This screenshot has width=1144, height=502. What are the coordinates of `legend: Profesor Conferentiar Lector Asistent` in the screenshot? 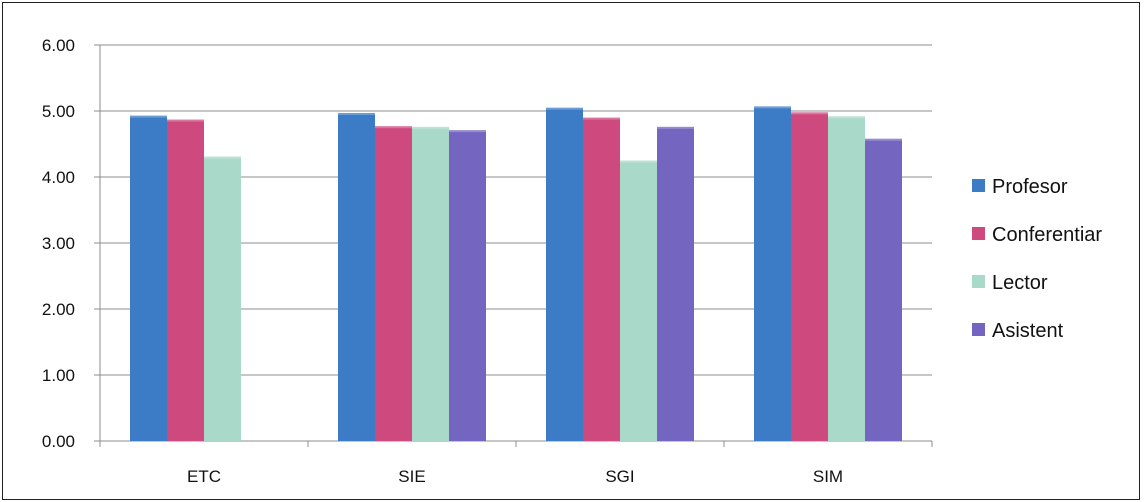 It's located at (1037, 259).